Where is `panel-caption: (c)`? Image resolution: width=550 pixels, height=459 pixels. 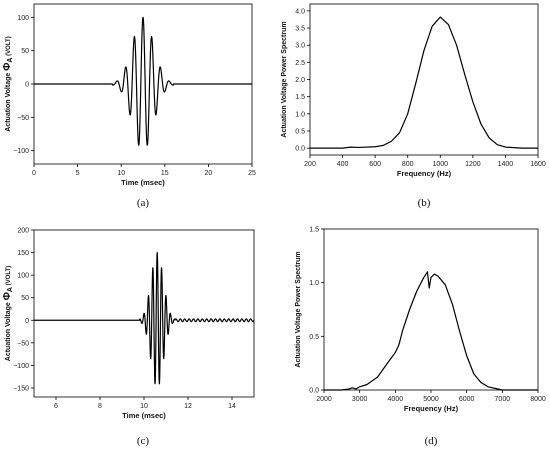 panel-caption: (c) is located at coordinates (143, 441).